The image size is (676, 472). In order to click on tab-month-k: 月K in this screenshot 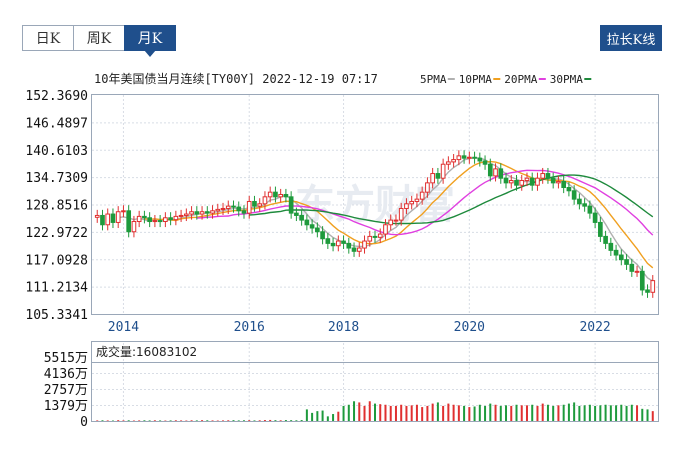, I will do `click(150, 41)`.